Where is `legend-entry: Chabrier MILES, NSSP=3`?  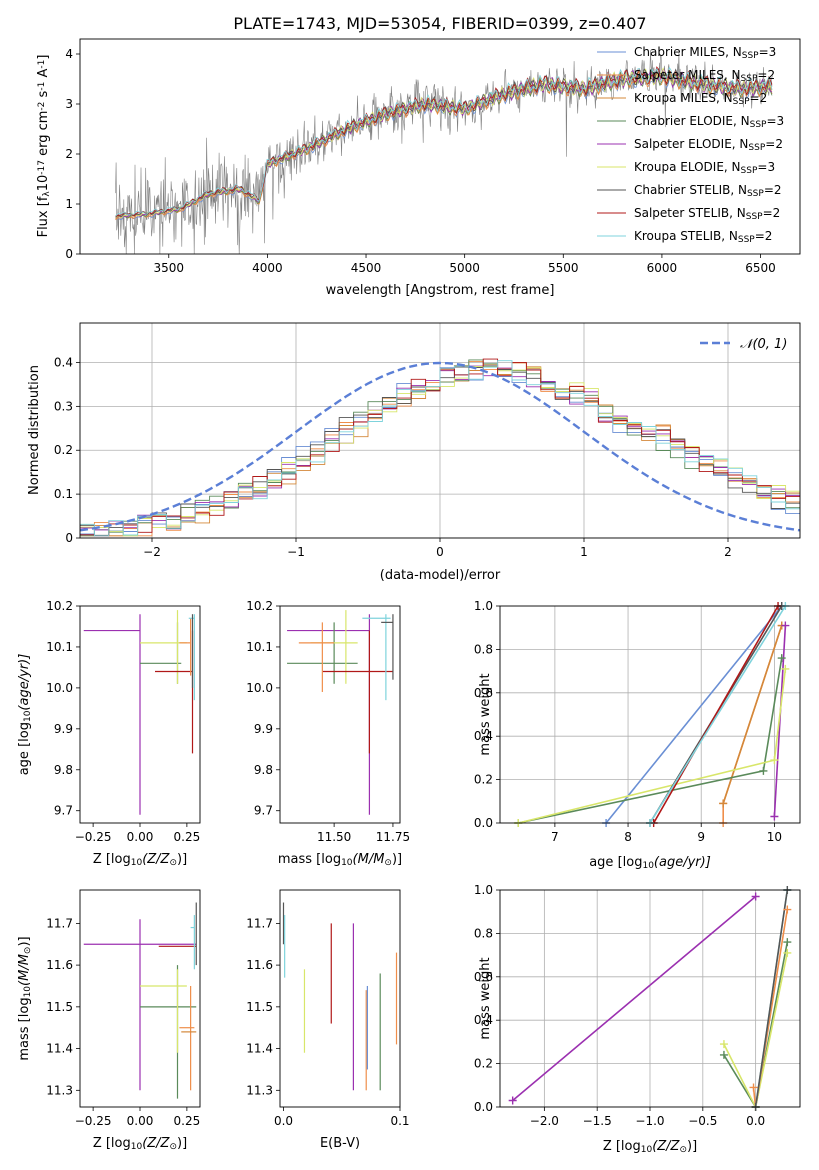 legend-entry: Chabrier MILES, NSSP=3 is located at coordinates (705, 53).